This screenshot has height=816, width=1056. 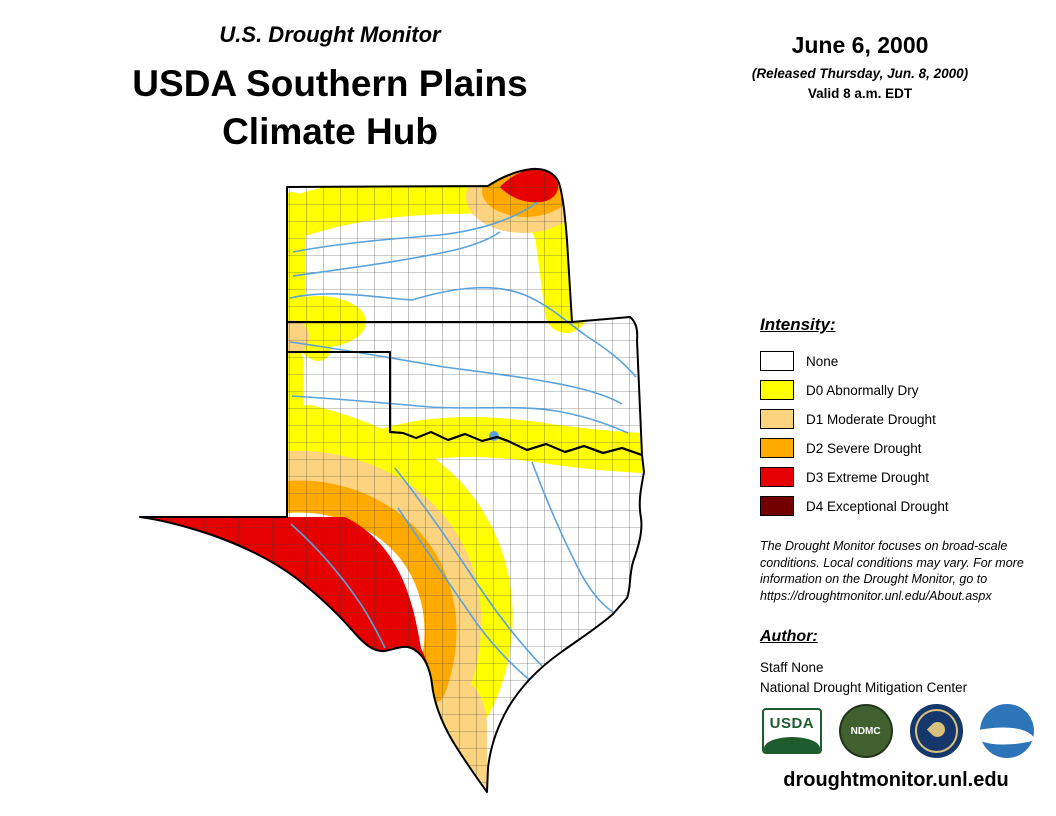 I want to click on commerce-seal-logo, so click(x=936, y=731).